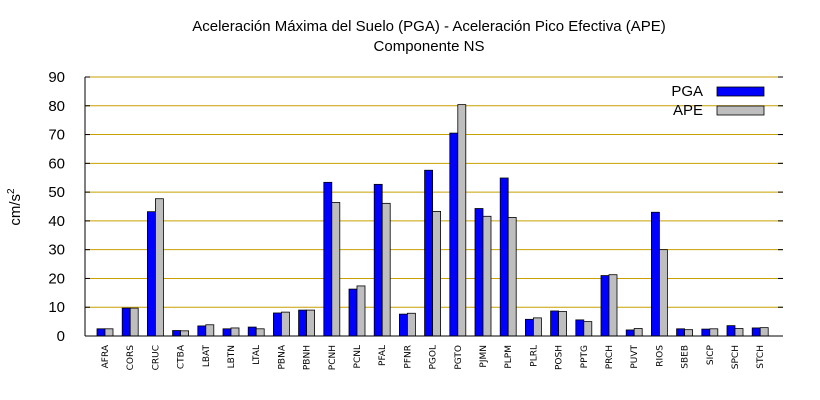  Describe the element at coordinates (484, 356) in the screenshot. I see `x-tick-label: PJMN` at that location.